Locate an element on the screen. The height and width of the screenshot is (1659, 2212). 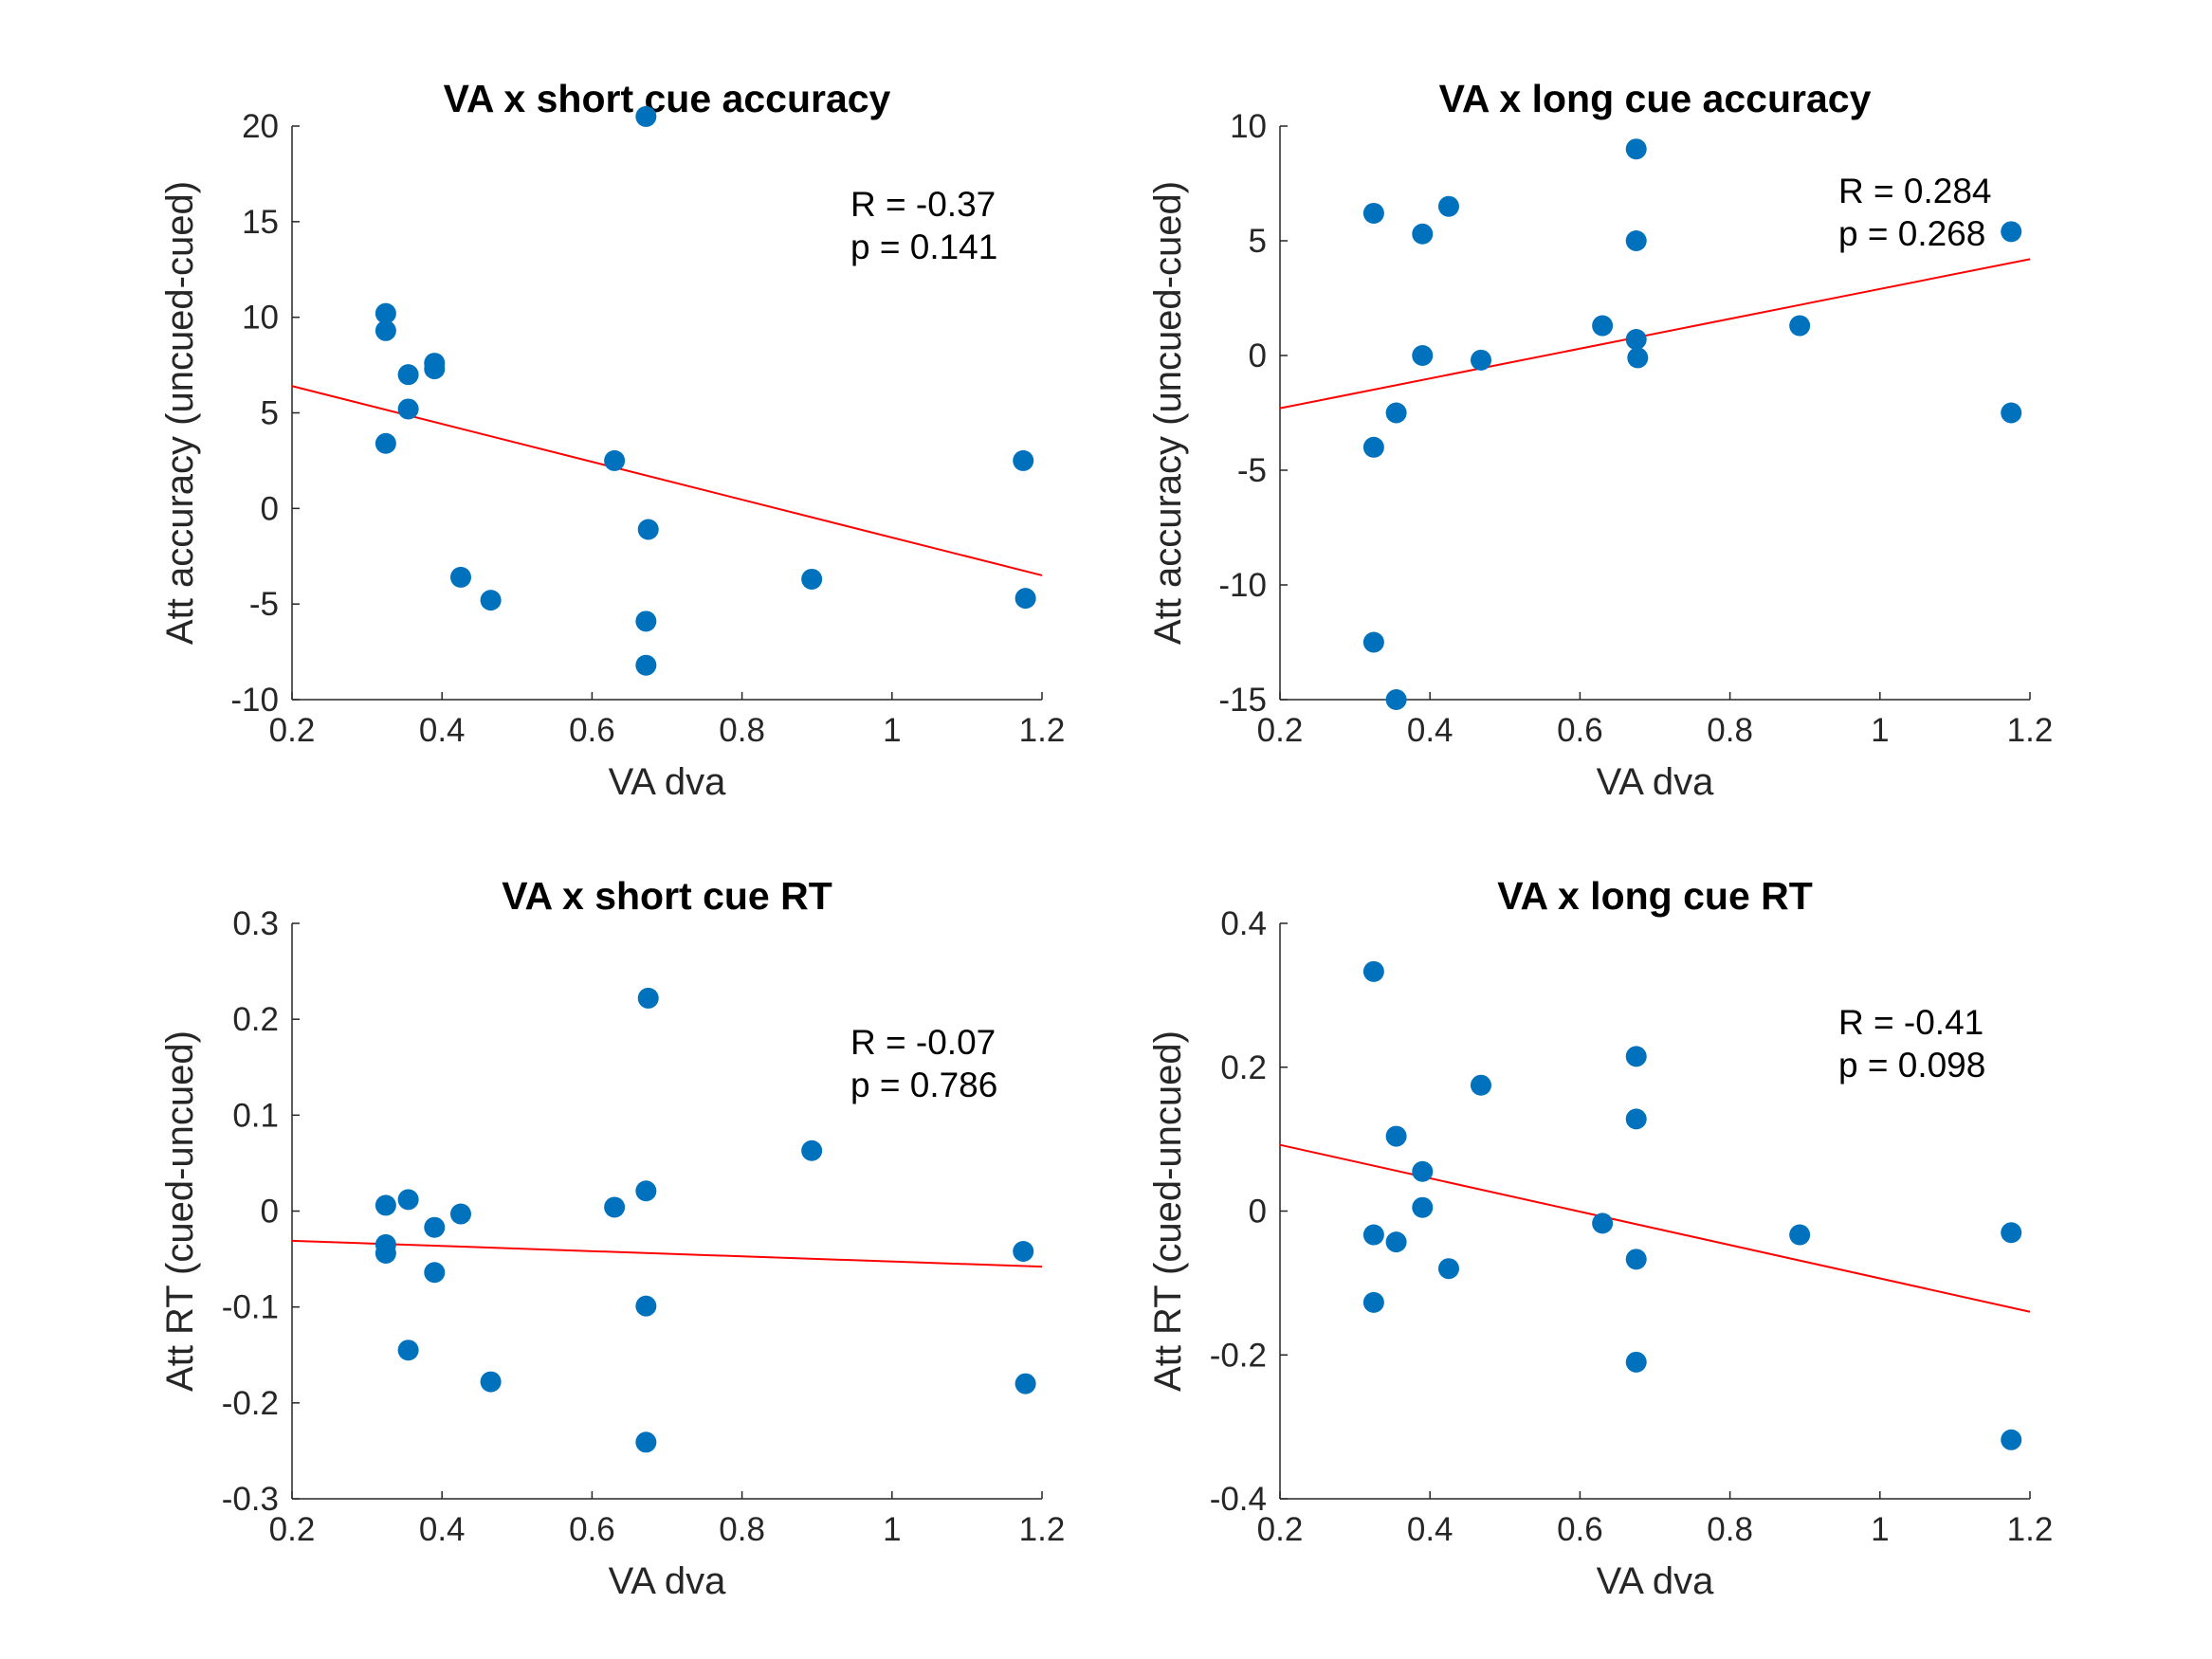
y-axis-label: Att RT (cued-uncued) is located at coordinates (1168, 1211).